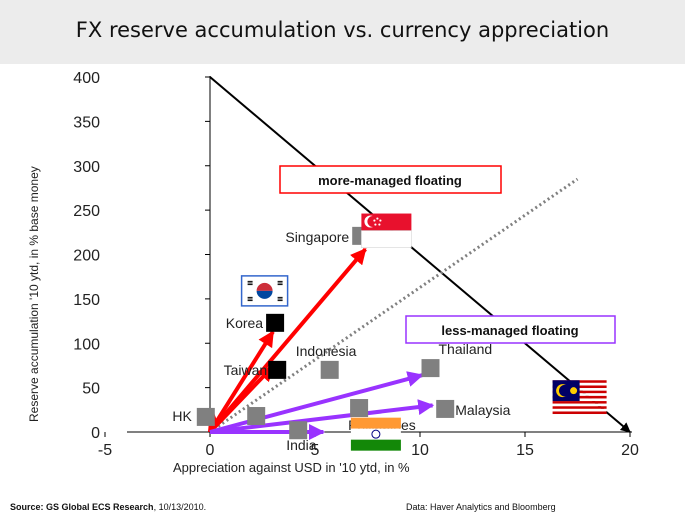 The height and width of the screenshot is (520, 685). I want to click on india-flag-icon, so click(375, 434).